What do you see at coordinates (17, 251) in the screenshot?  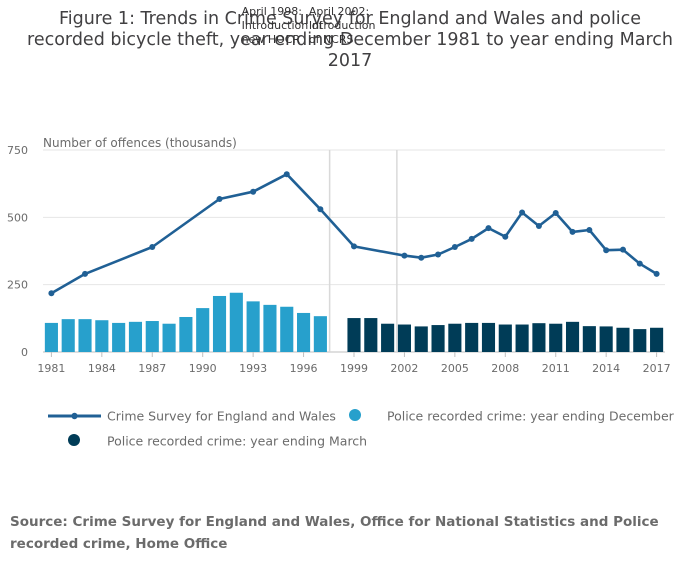 I see `y-axis-ticks: 0 250 500 750` at bounding box center [17, 251].